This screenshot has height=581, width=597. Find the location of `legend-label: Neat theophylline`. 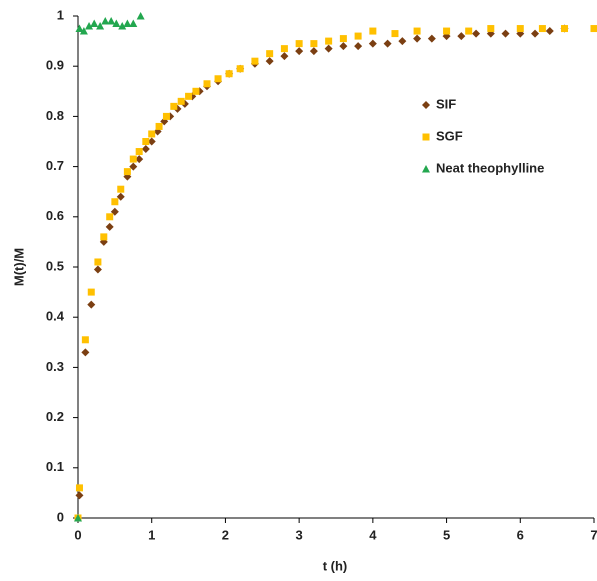

legend-label: Neat theophylline is located at coordinates (490, 167).